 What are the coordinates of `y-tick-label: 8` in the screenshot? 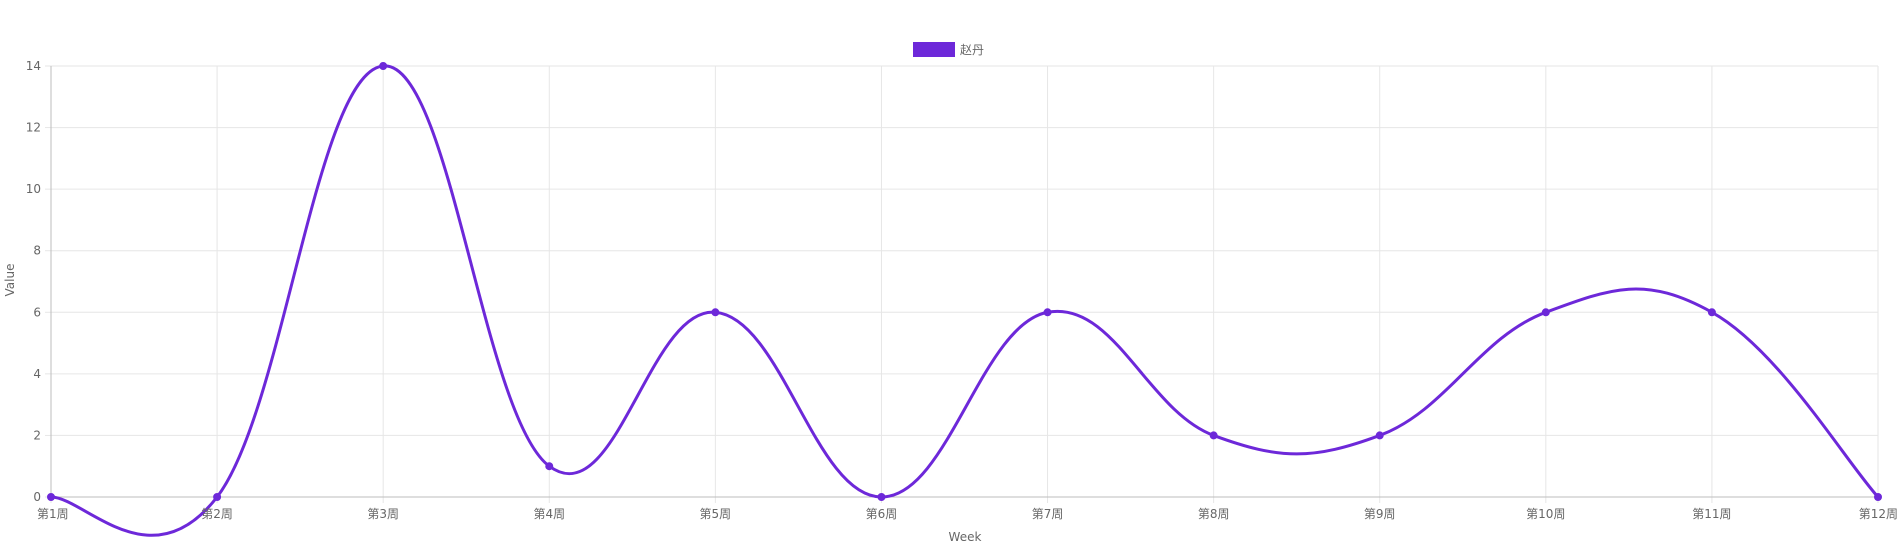 It's located at (37, 251).